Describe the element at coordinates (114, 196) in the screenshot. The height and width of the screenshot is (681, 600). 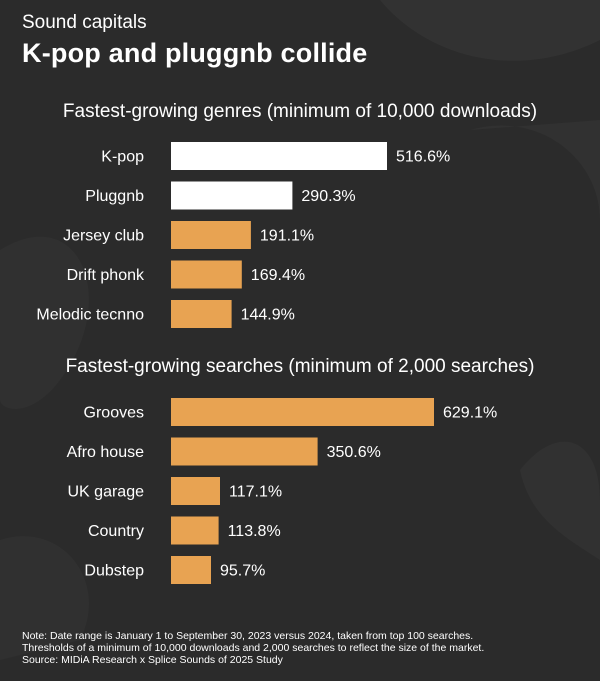
I see `genre-category-label: Pluggnb` at that location.